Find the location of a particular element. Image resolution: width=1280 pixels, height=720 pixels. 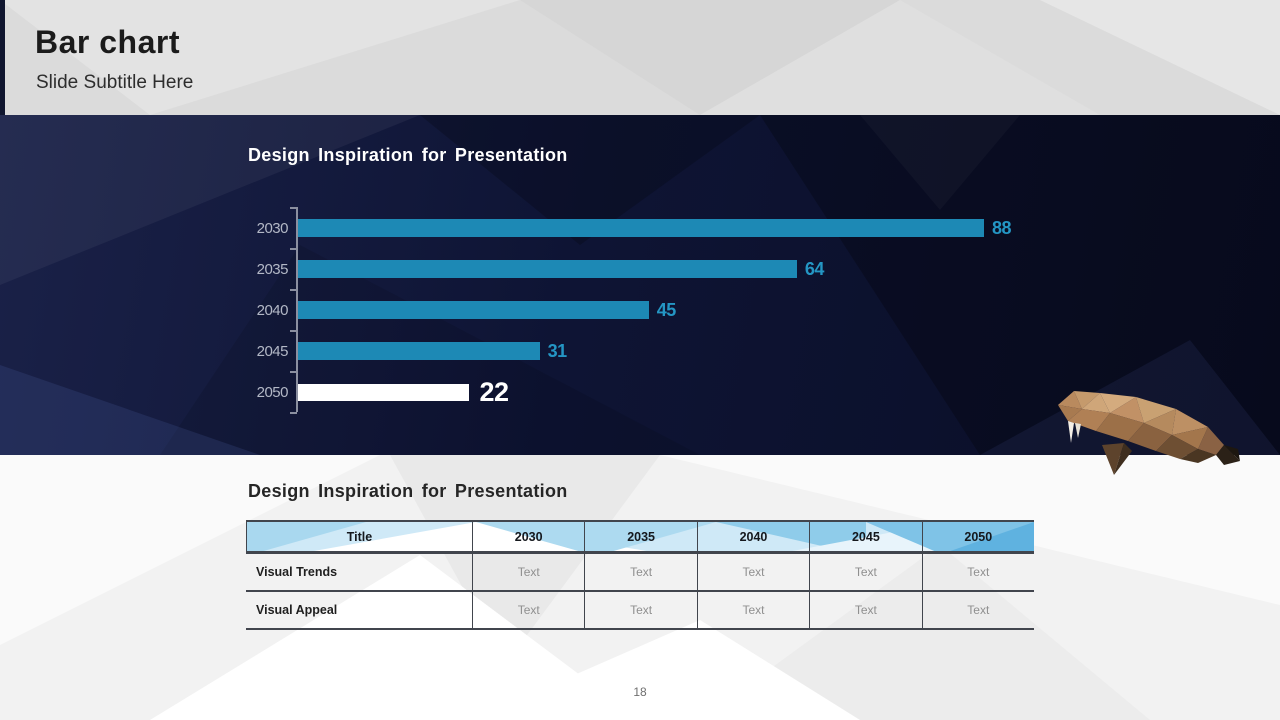

page-number: 18 is located at coordinates (640, 692).